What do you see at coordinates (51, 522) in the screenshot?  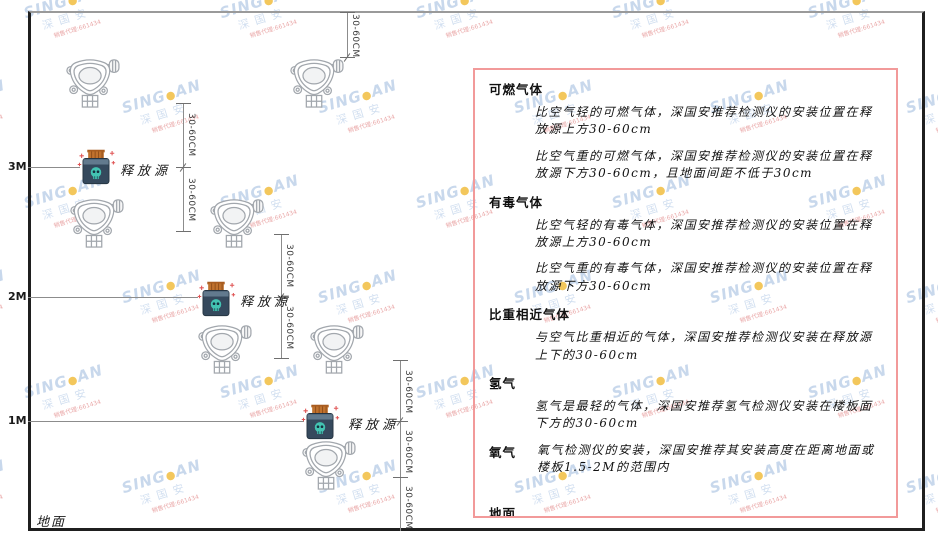 I see `ground-label: 地面` at bounding box center [51, 522].